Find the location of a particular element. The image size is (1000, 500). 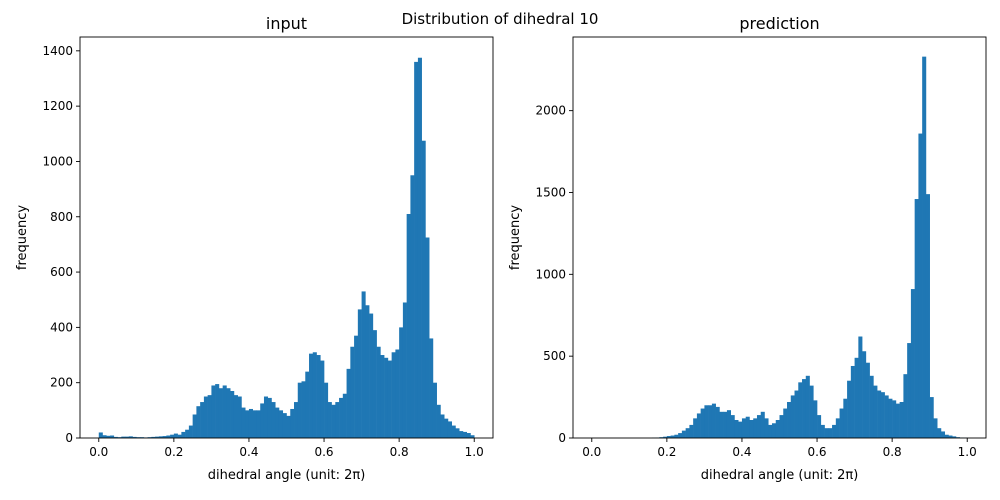

y-tick-label: 2000 is located at coordinates (550, 111).